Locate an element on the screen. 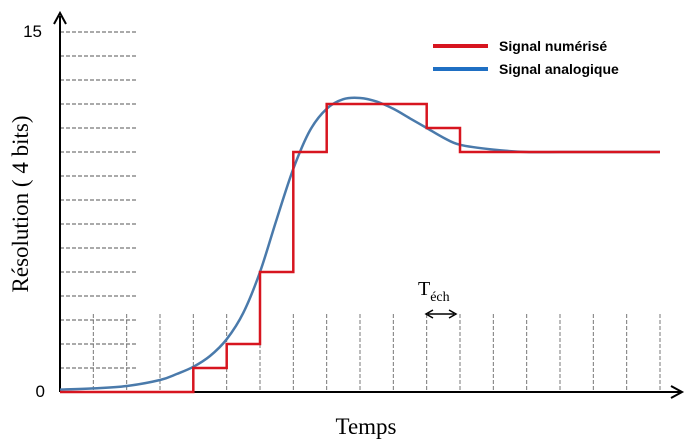  y-axis-arrow is located at coordinates (60, 17).